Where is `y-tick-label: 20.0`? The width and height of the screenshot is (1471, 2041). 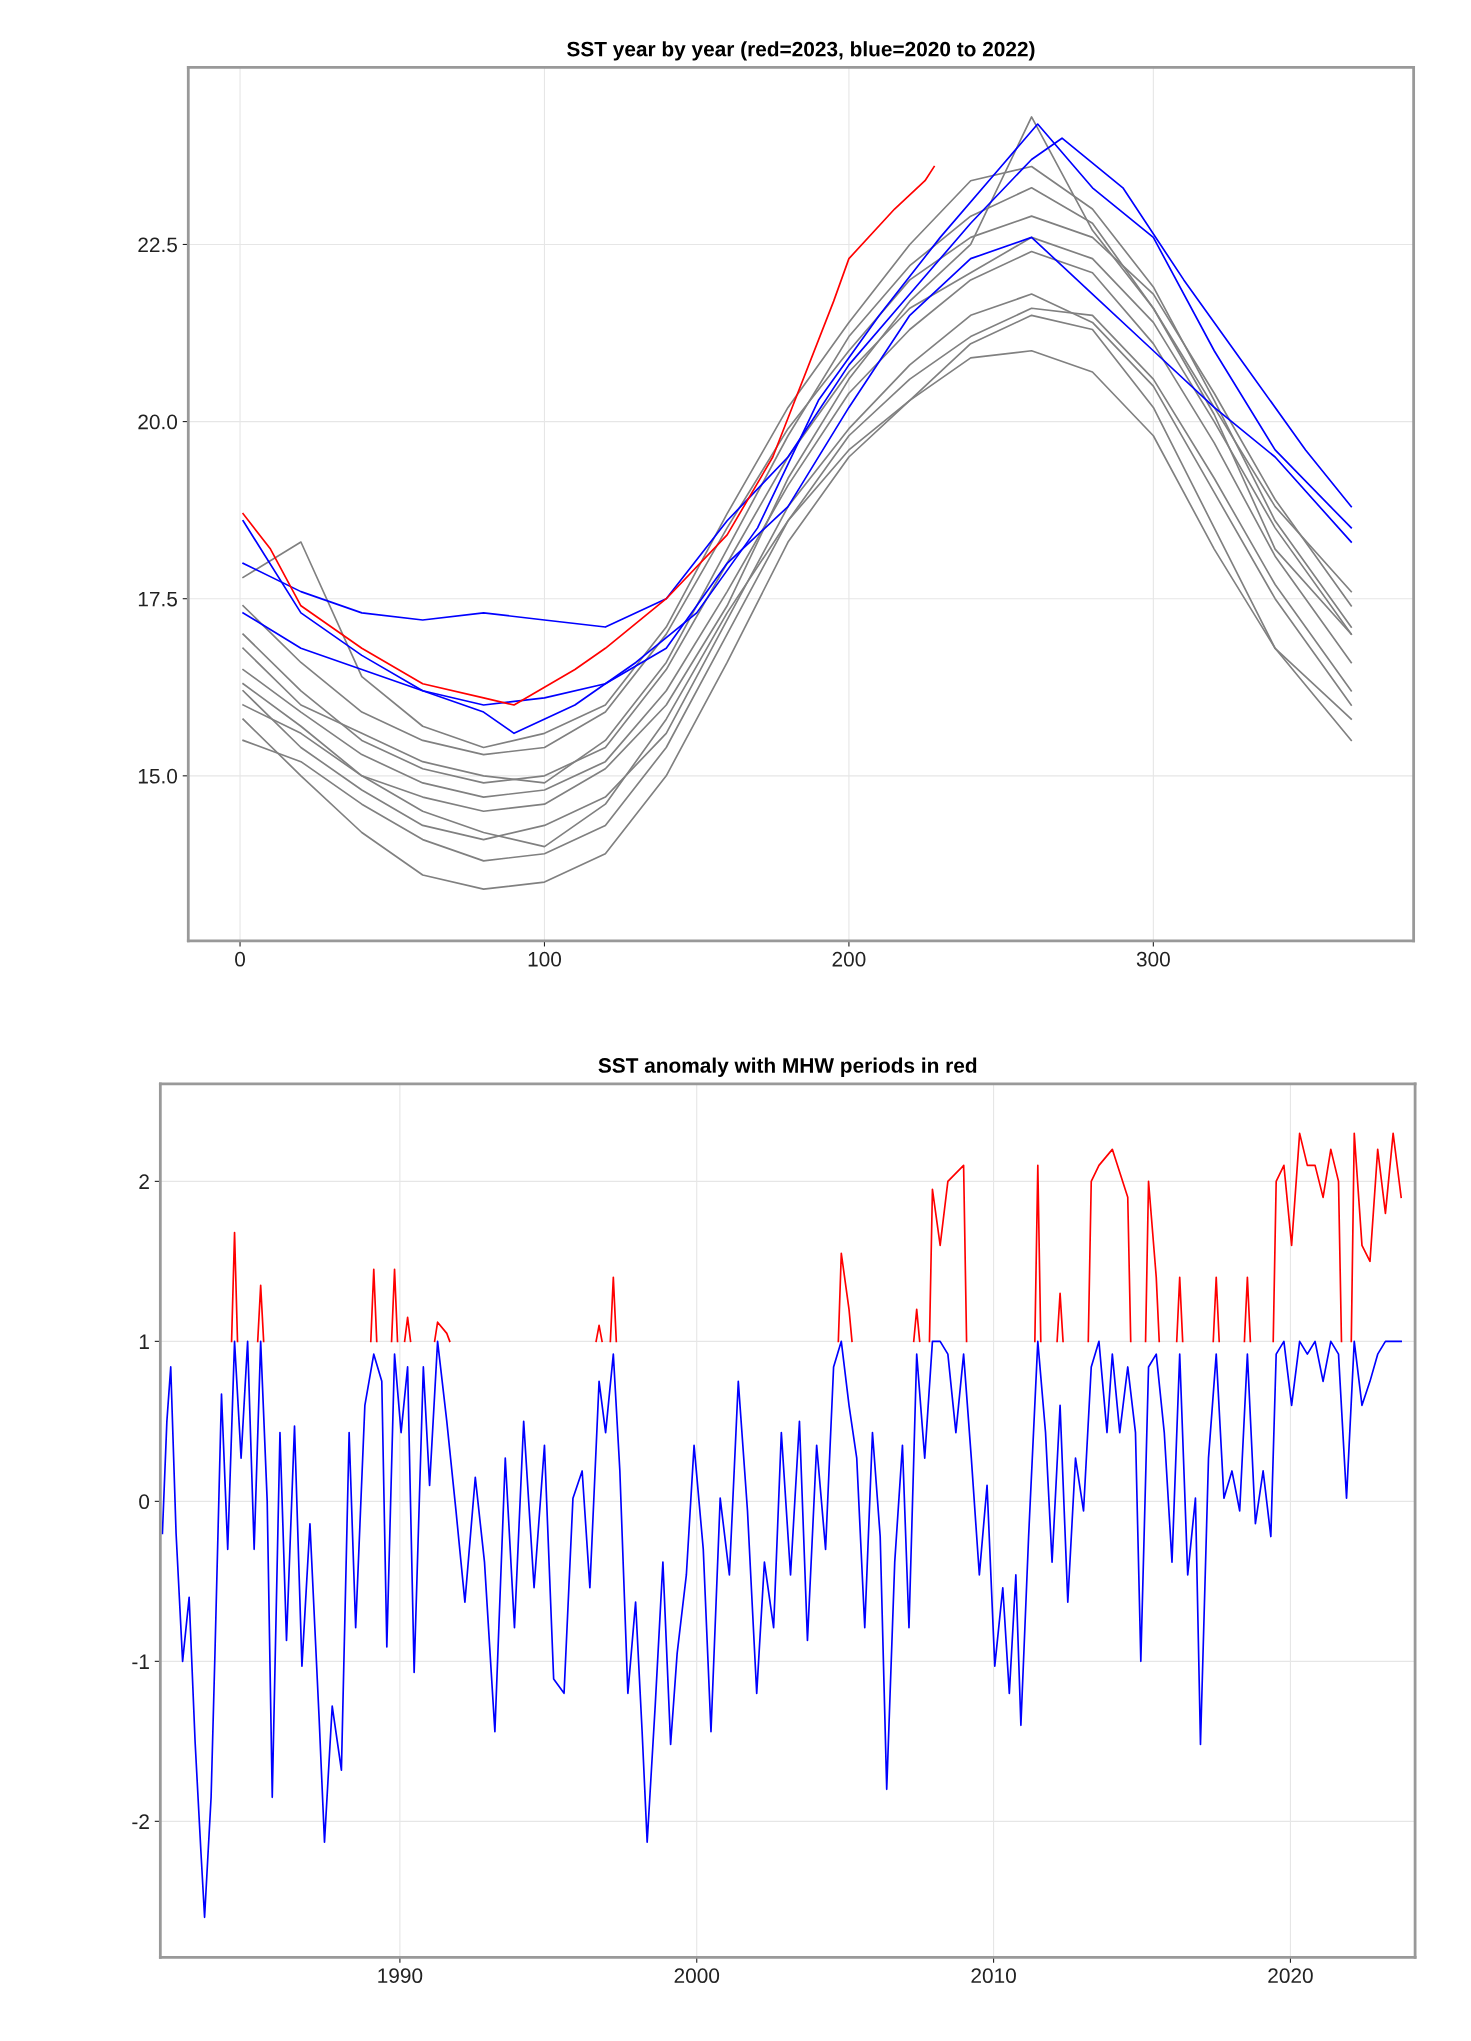 y-tick-label: 20.0 is located at coordinates (158, 422).